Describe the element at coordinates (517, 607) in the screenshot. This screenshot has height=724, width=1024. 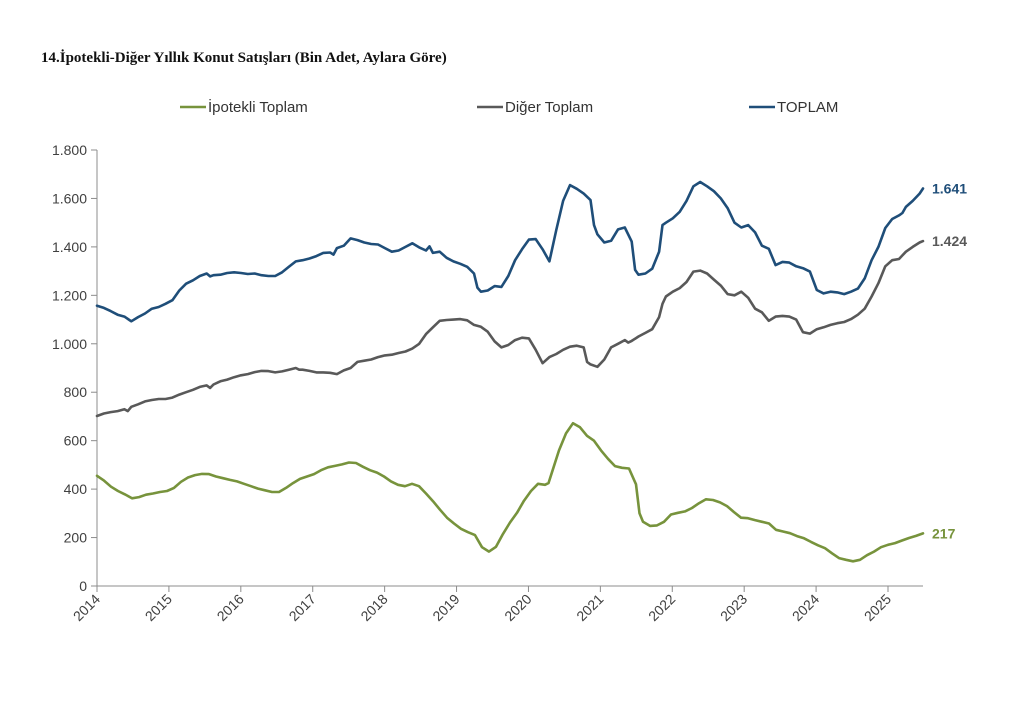
I see `x-tick-label: 2020` at that location.